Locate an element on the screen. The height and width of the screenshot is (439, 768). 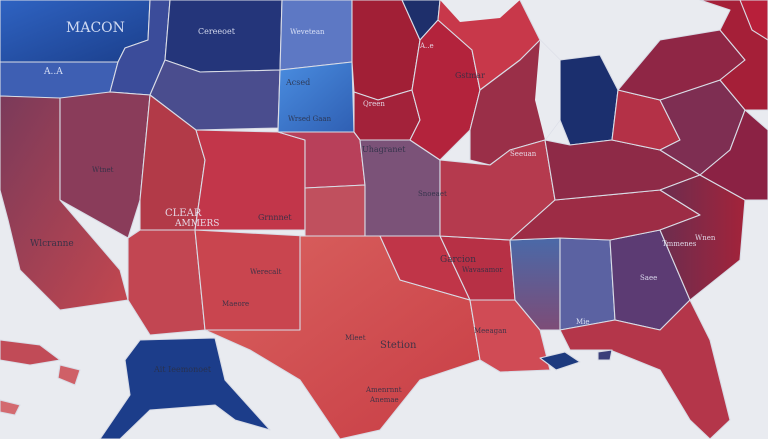
lake-michigan is located at coordinates (547, 90).